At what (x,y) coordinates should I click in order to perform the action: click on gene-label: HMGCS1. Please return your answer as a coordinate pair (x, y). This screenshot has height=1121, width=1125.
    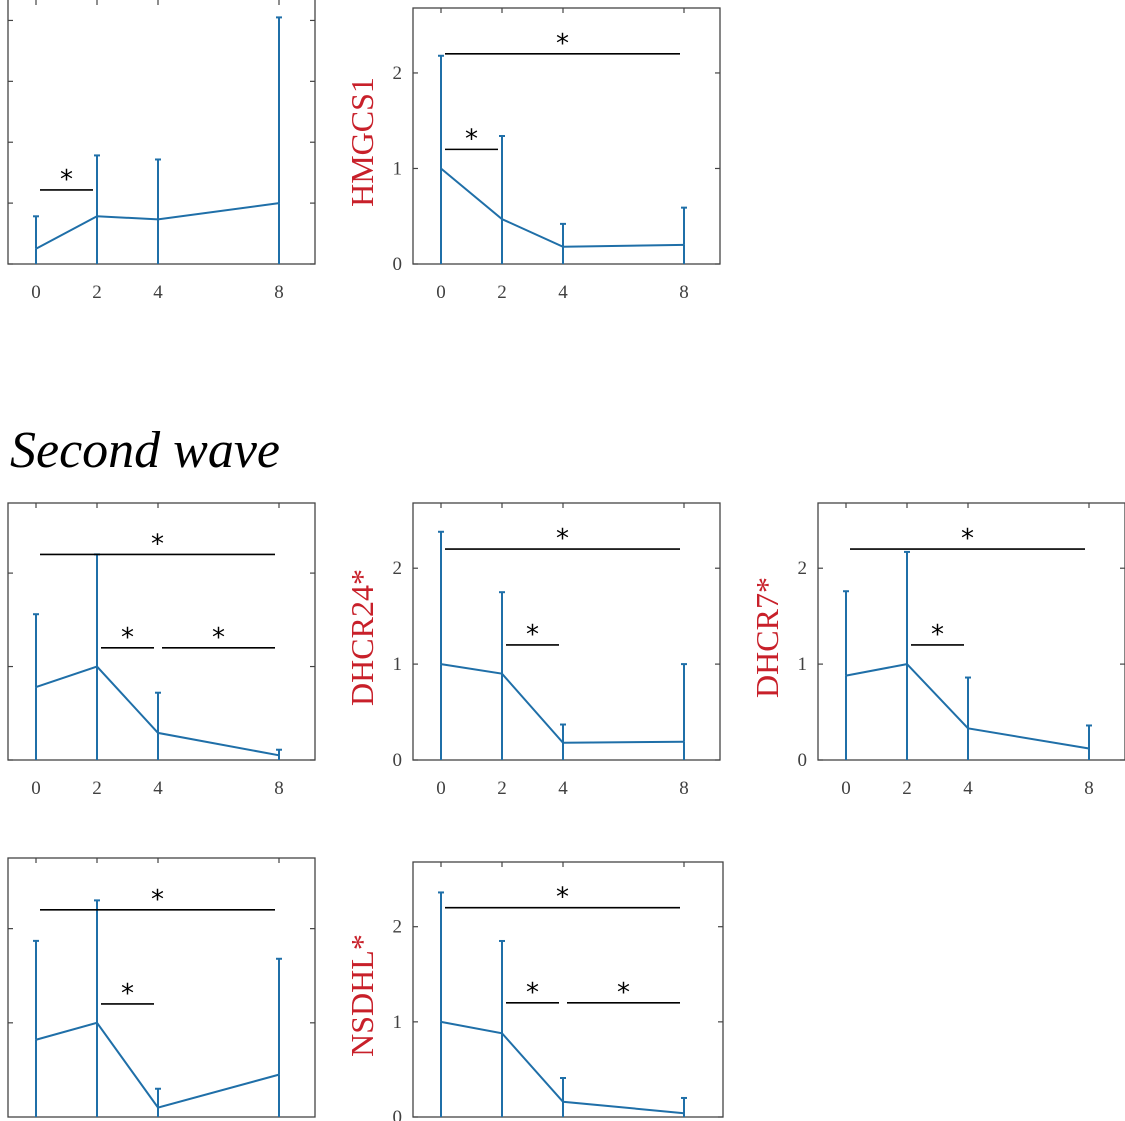
    Looking at the image, I should click on (362, 142).